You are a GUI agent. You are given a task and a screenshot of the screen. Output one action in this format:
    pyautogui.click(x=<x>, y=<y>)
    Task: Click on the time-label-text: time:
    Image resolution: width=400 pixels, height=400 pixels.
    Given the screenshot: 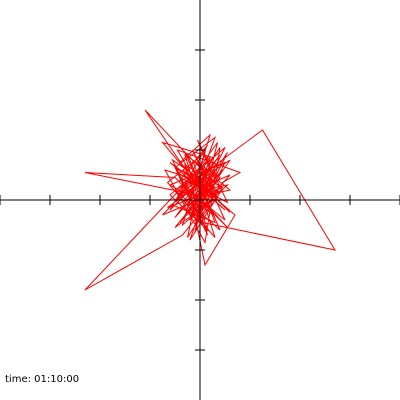 What is the action you would take?
    pyautogui.click(x=18, y=379)
    